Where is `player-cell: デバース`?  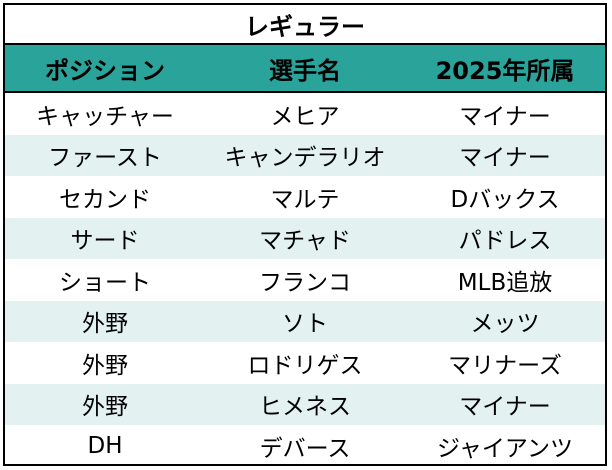 player-cell: デバース is located at coordinates (305, 448).